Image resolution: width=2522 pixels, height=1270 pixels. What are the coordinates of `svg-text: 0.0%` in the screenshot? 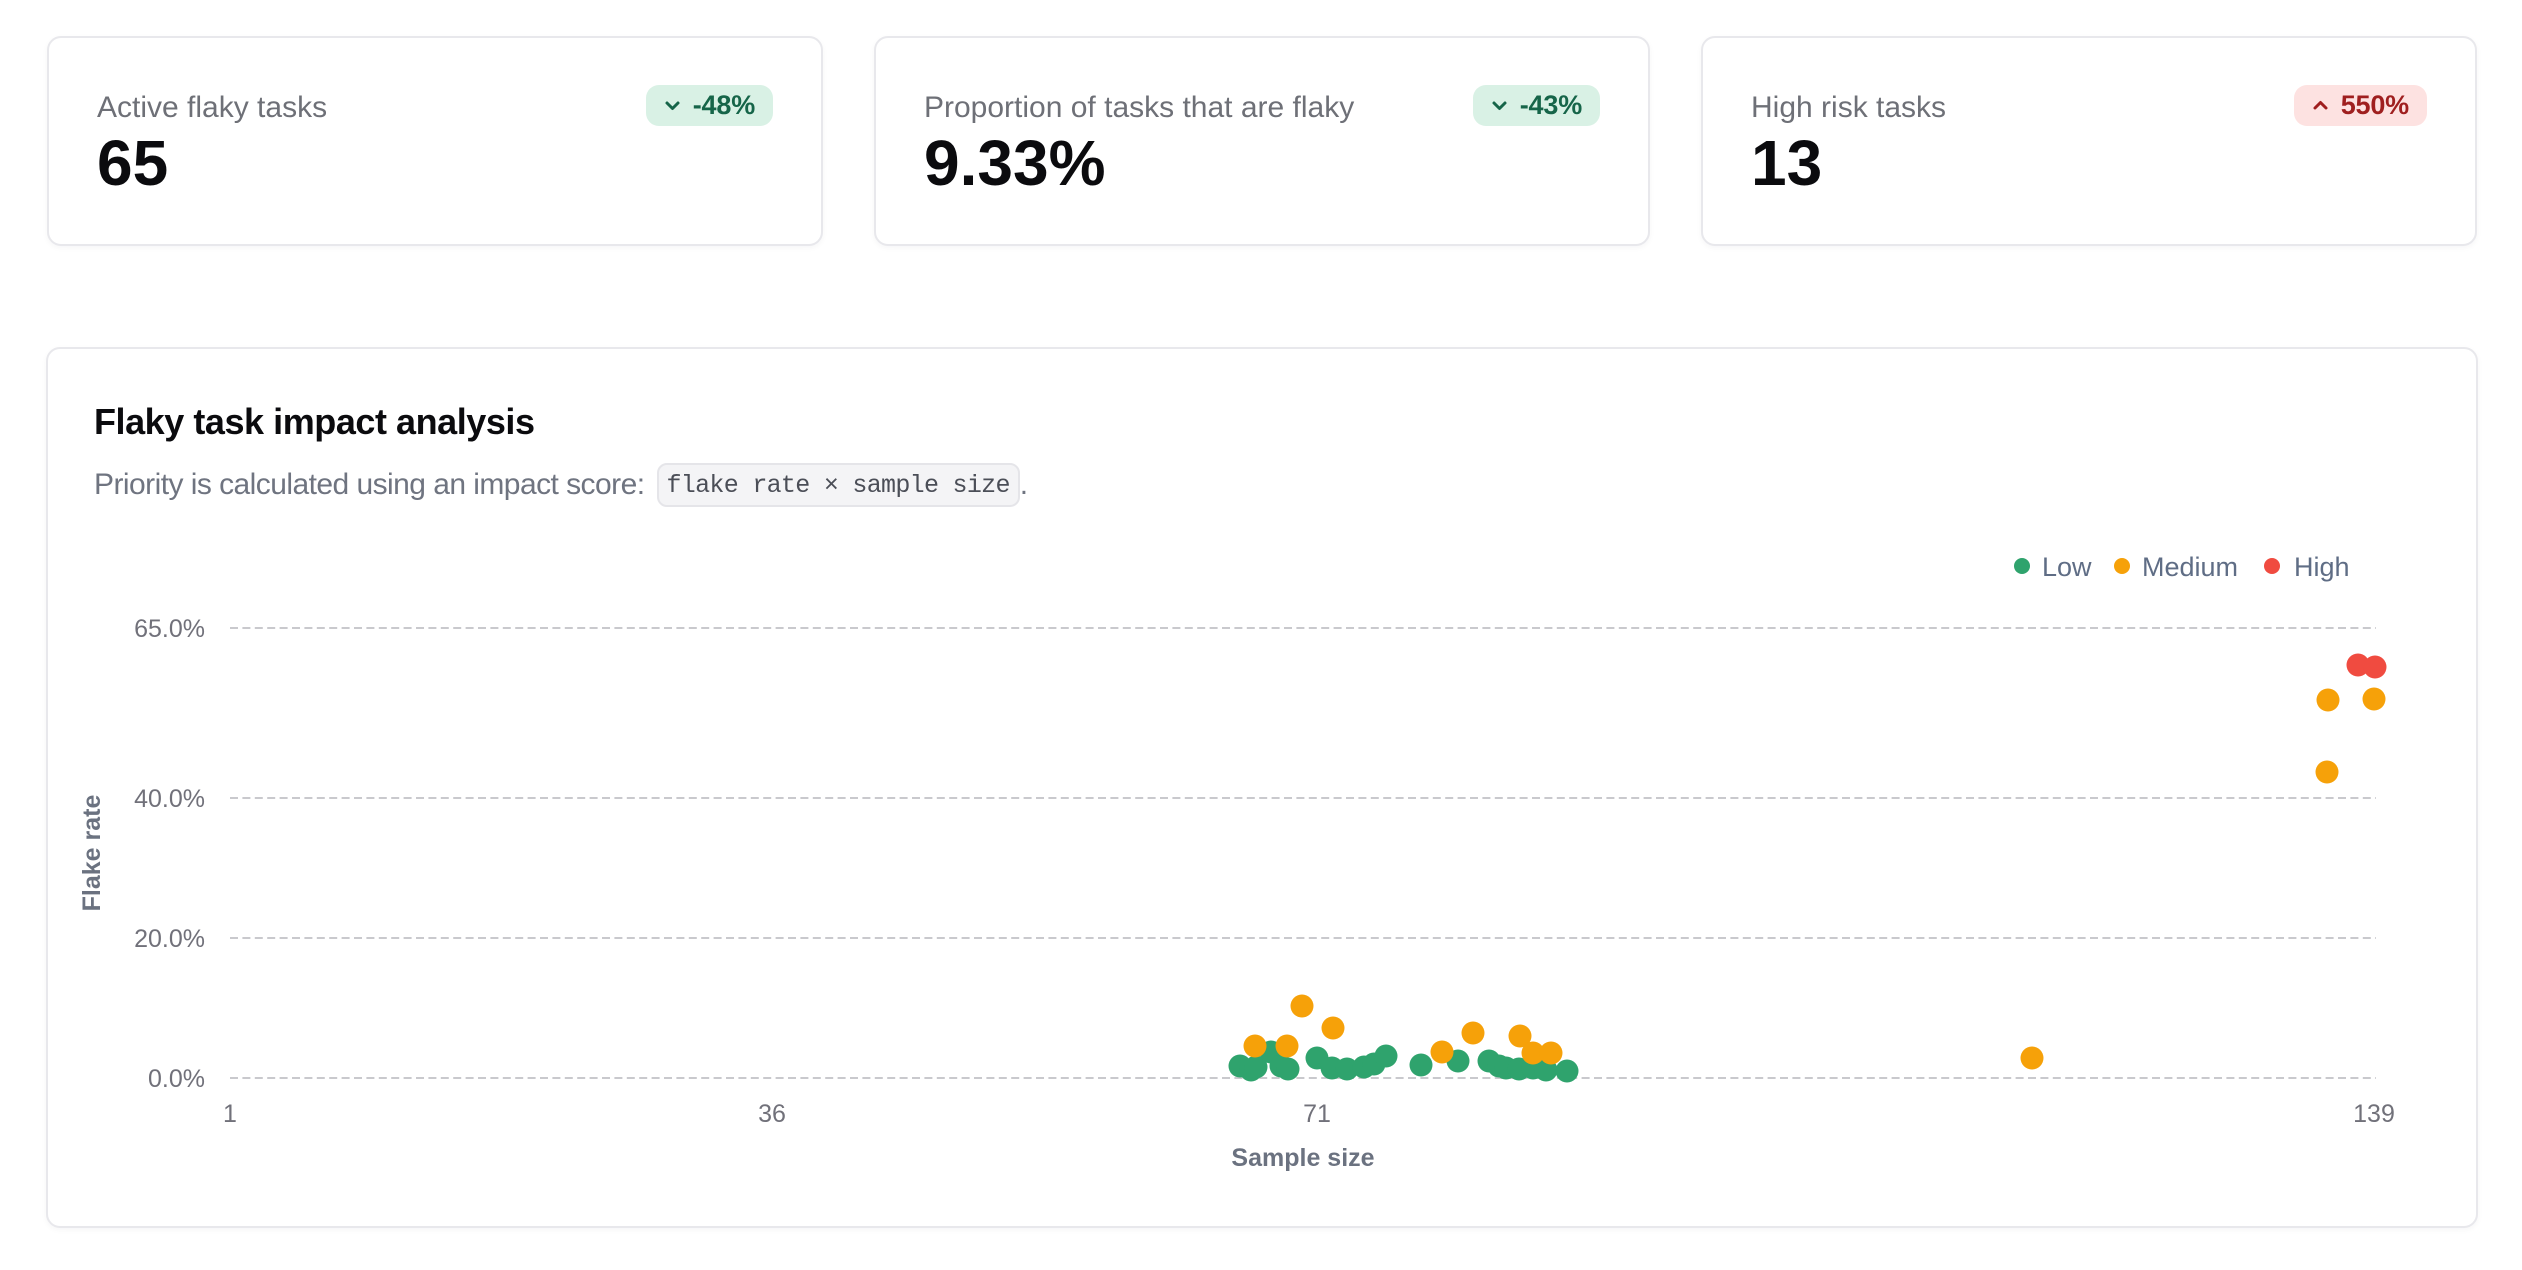 It's located at (176, 1079).